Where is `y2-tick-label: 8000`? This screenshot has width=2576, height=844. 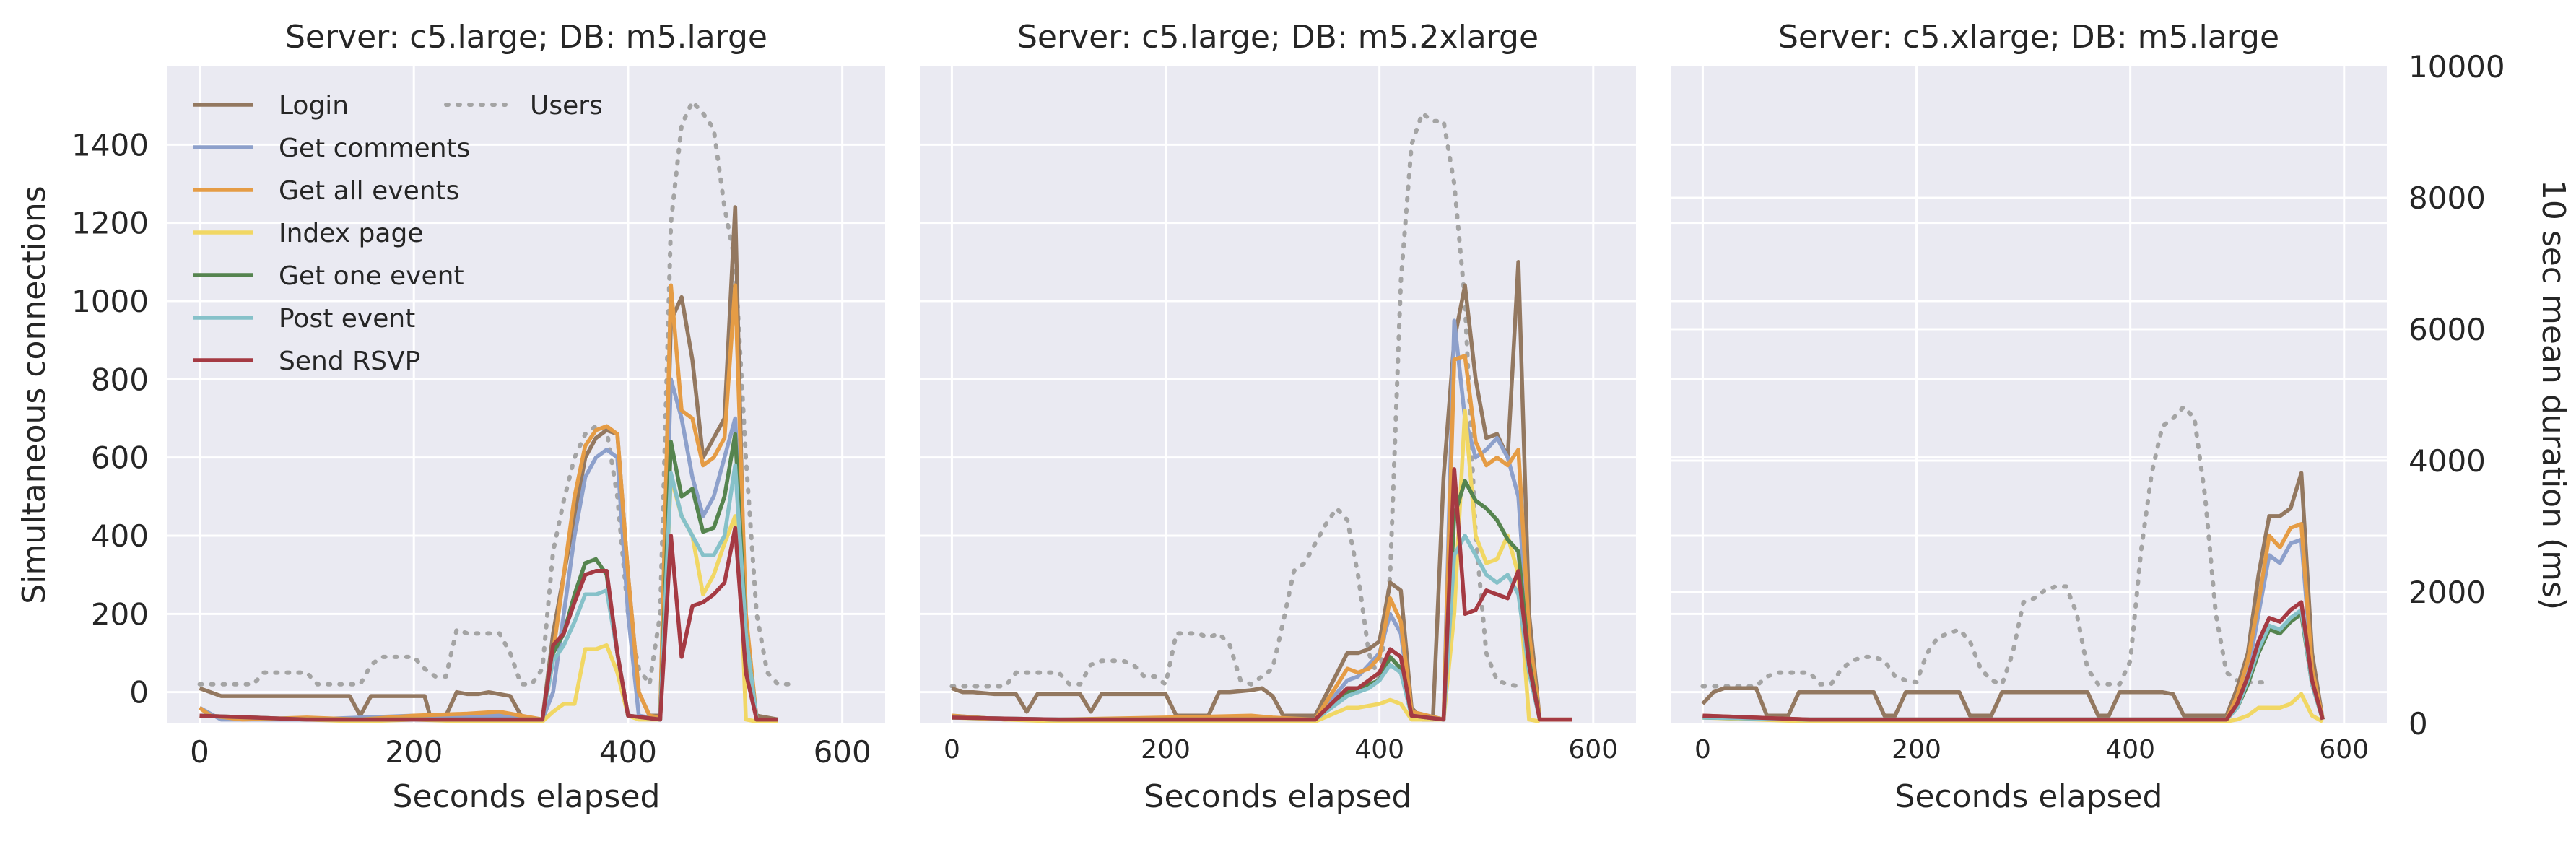 y2-tick-label: 8000 is located at coordinates (2447, 198).